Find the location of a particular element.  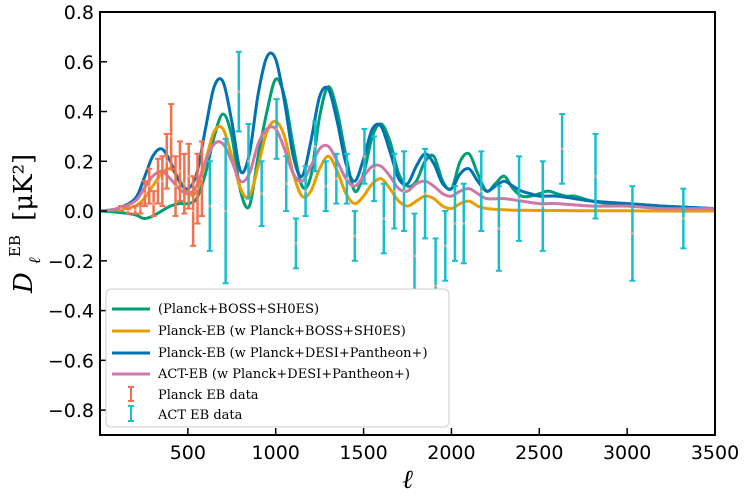

legend-label-planck-eb-desi: Planck-EB (w Planck+DESI+Pantheon+) is located at coordinates (293, 353).